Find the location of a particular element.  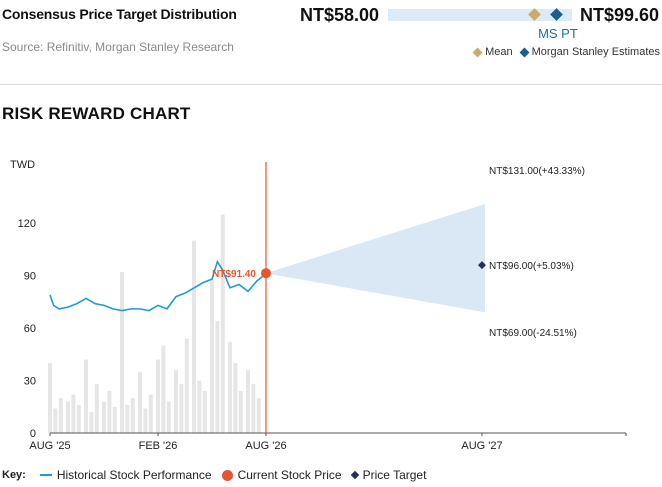

bear-case-label: NT$69.00(-24.51%) is located at coordinates (533, 333).